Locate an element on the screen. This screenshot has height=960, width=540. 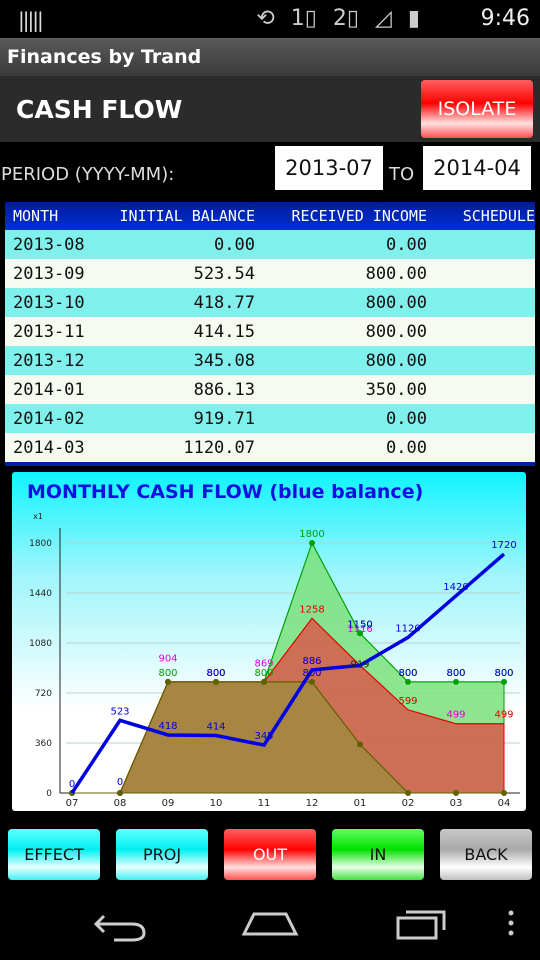
table-row: 2014-03 1120.07 0.00 is located at coordinates (270, 447).